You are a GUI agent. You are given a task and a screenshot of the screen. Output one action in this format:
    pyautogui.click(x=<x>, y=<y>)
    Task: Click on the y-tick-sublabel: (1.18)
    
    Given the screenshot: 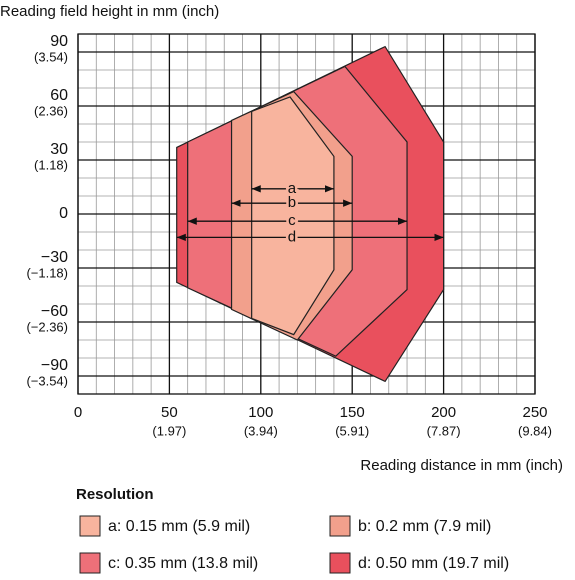 What is the action you would take?
    pyautogui.click(x=51, y=164)
    